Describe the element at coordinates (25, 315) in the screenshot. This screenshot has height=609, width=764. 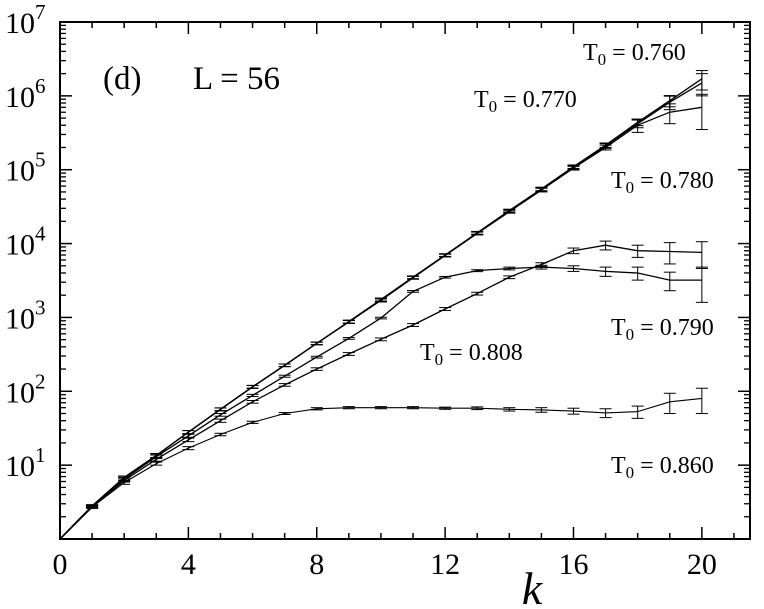
I see `y-tick-label: 10³` at that location.